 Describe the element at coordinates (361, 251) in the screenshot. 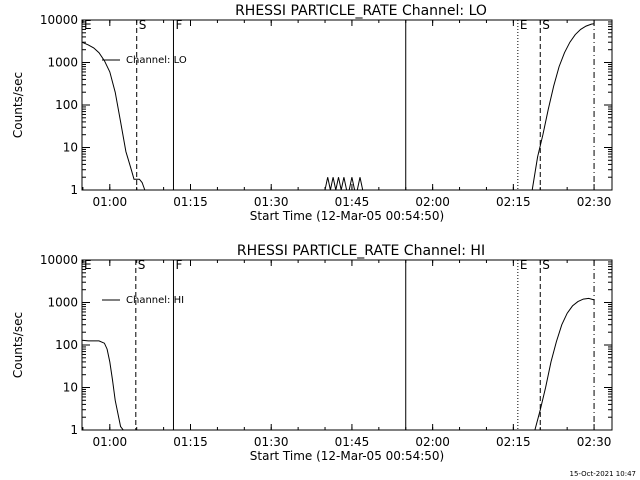

I see `chart-title: RHESSI PARTICLE_RATE Channel: HI` at that location.